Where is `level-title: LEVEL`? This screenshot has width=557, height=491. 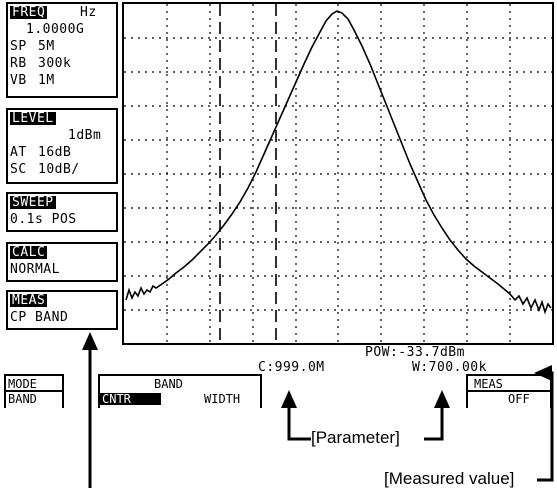
level-title: LEVEL is located at coordinates (33, 118).